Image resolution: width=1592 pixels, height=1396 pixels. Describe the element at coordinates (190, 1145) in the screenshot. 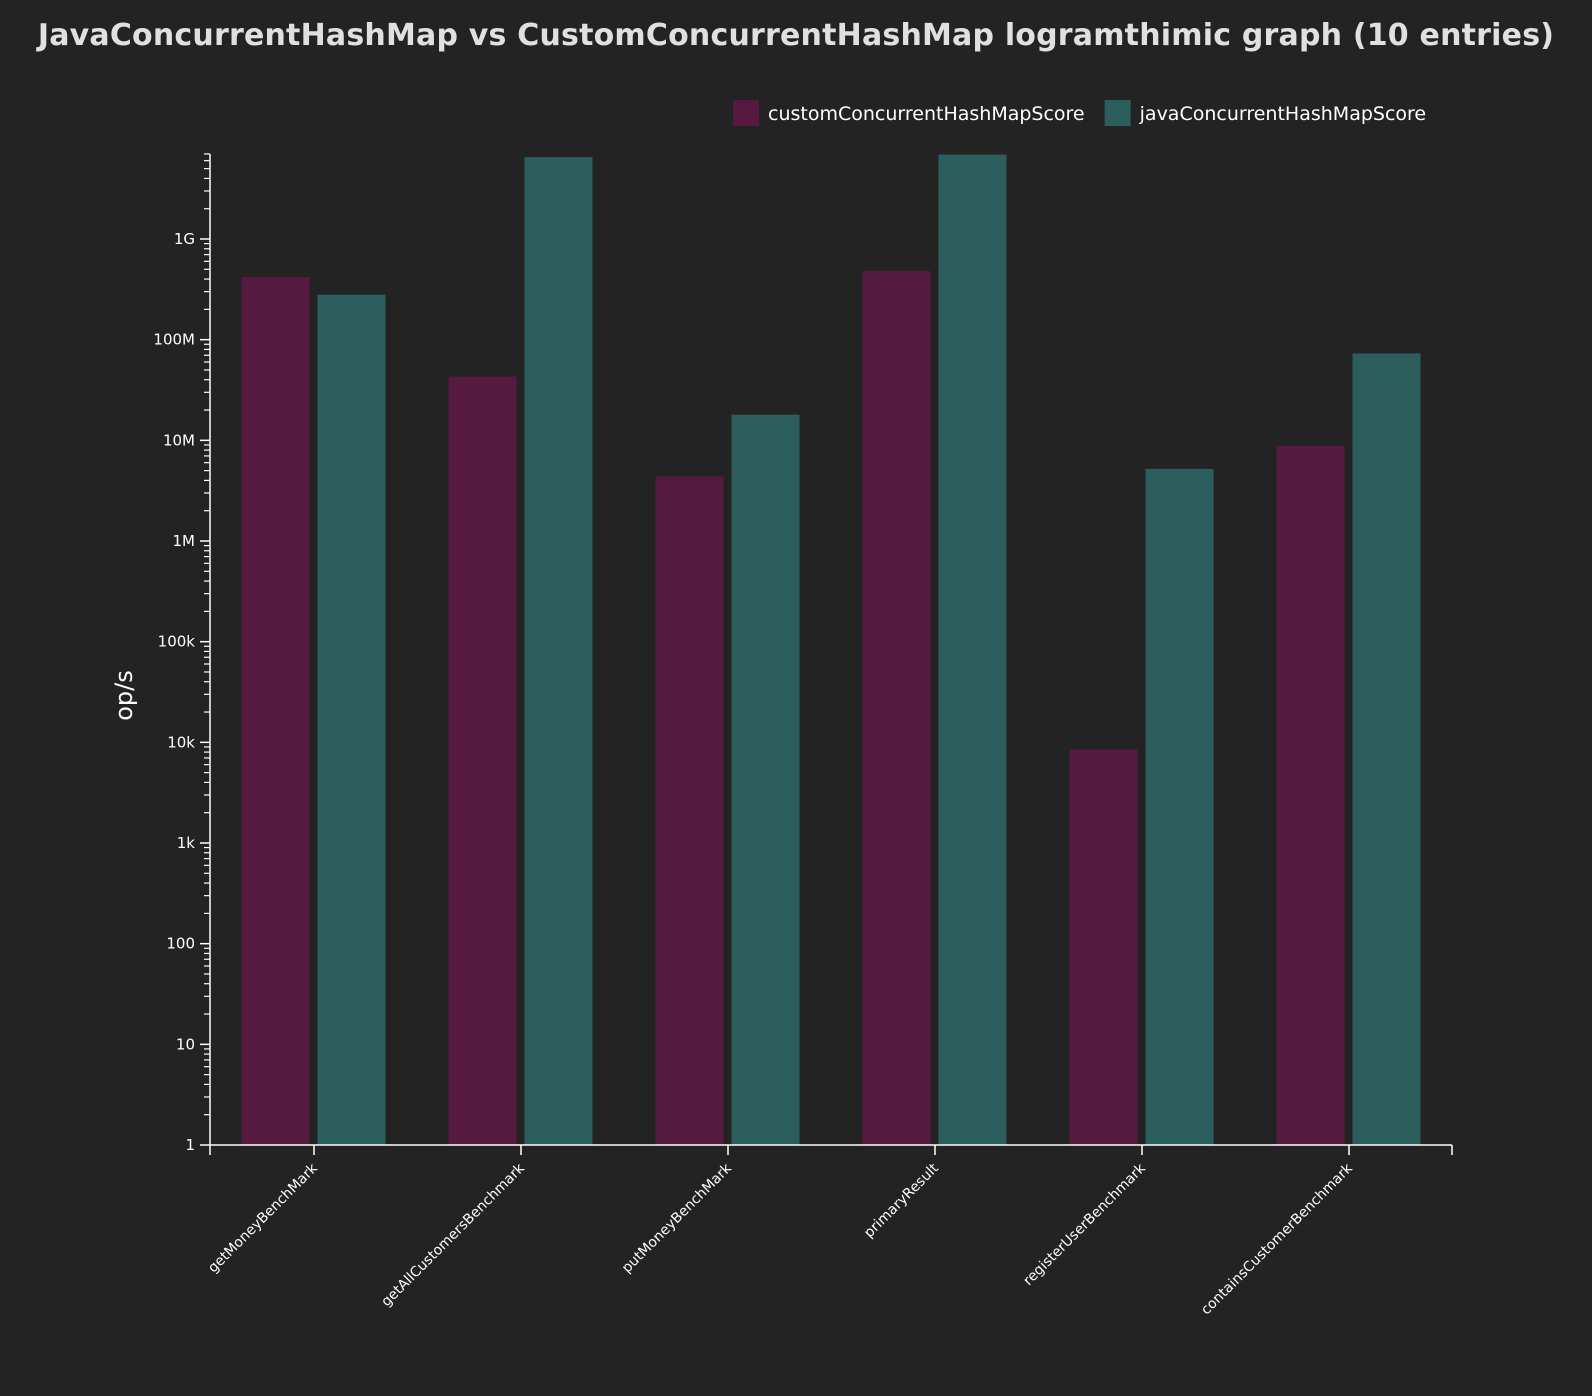

I see `y-tick-label: 1` at that location.